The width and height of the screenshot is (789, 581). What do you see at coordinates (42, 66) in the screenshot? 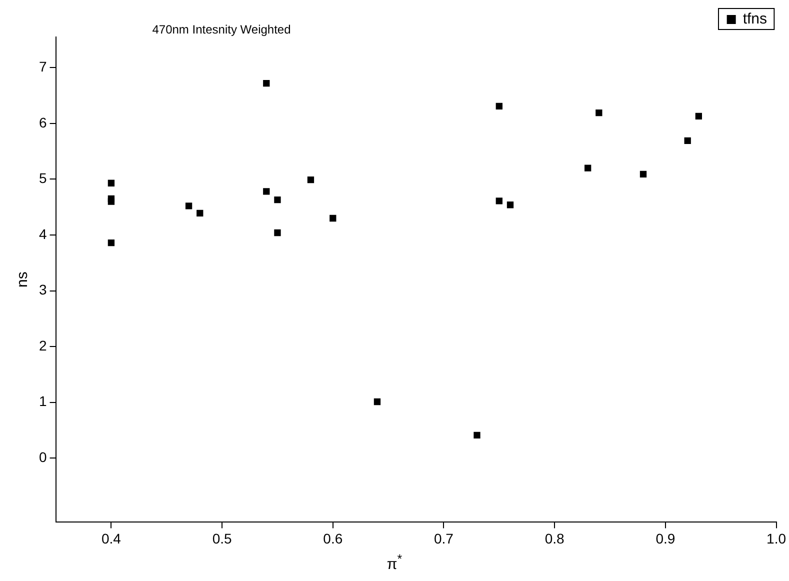
I see `y-tick-label: 7` at bounding box center [42, 66].